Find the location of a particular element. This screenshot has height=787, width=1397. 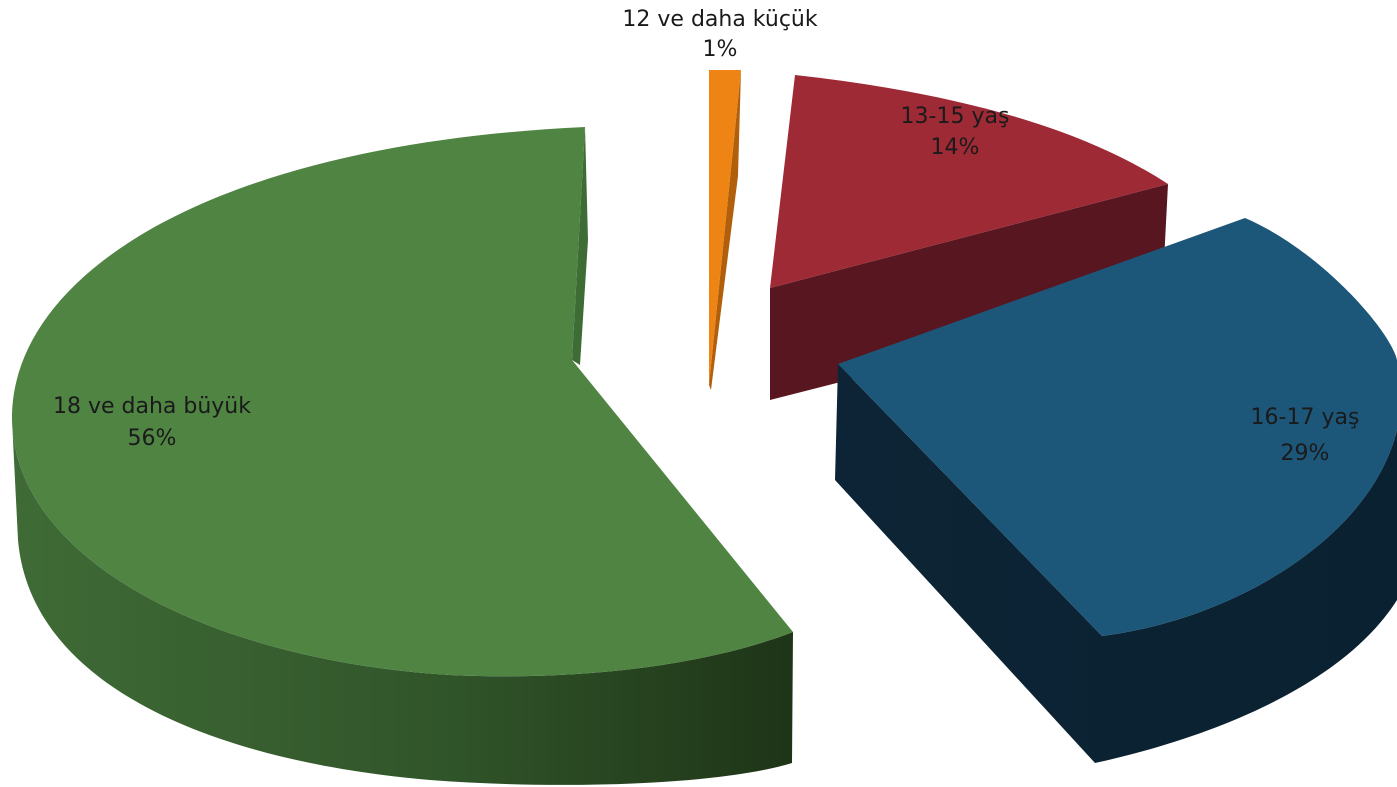

data-label-percent: 1% is located at coordinates (720, 49).